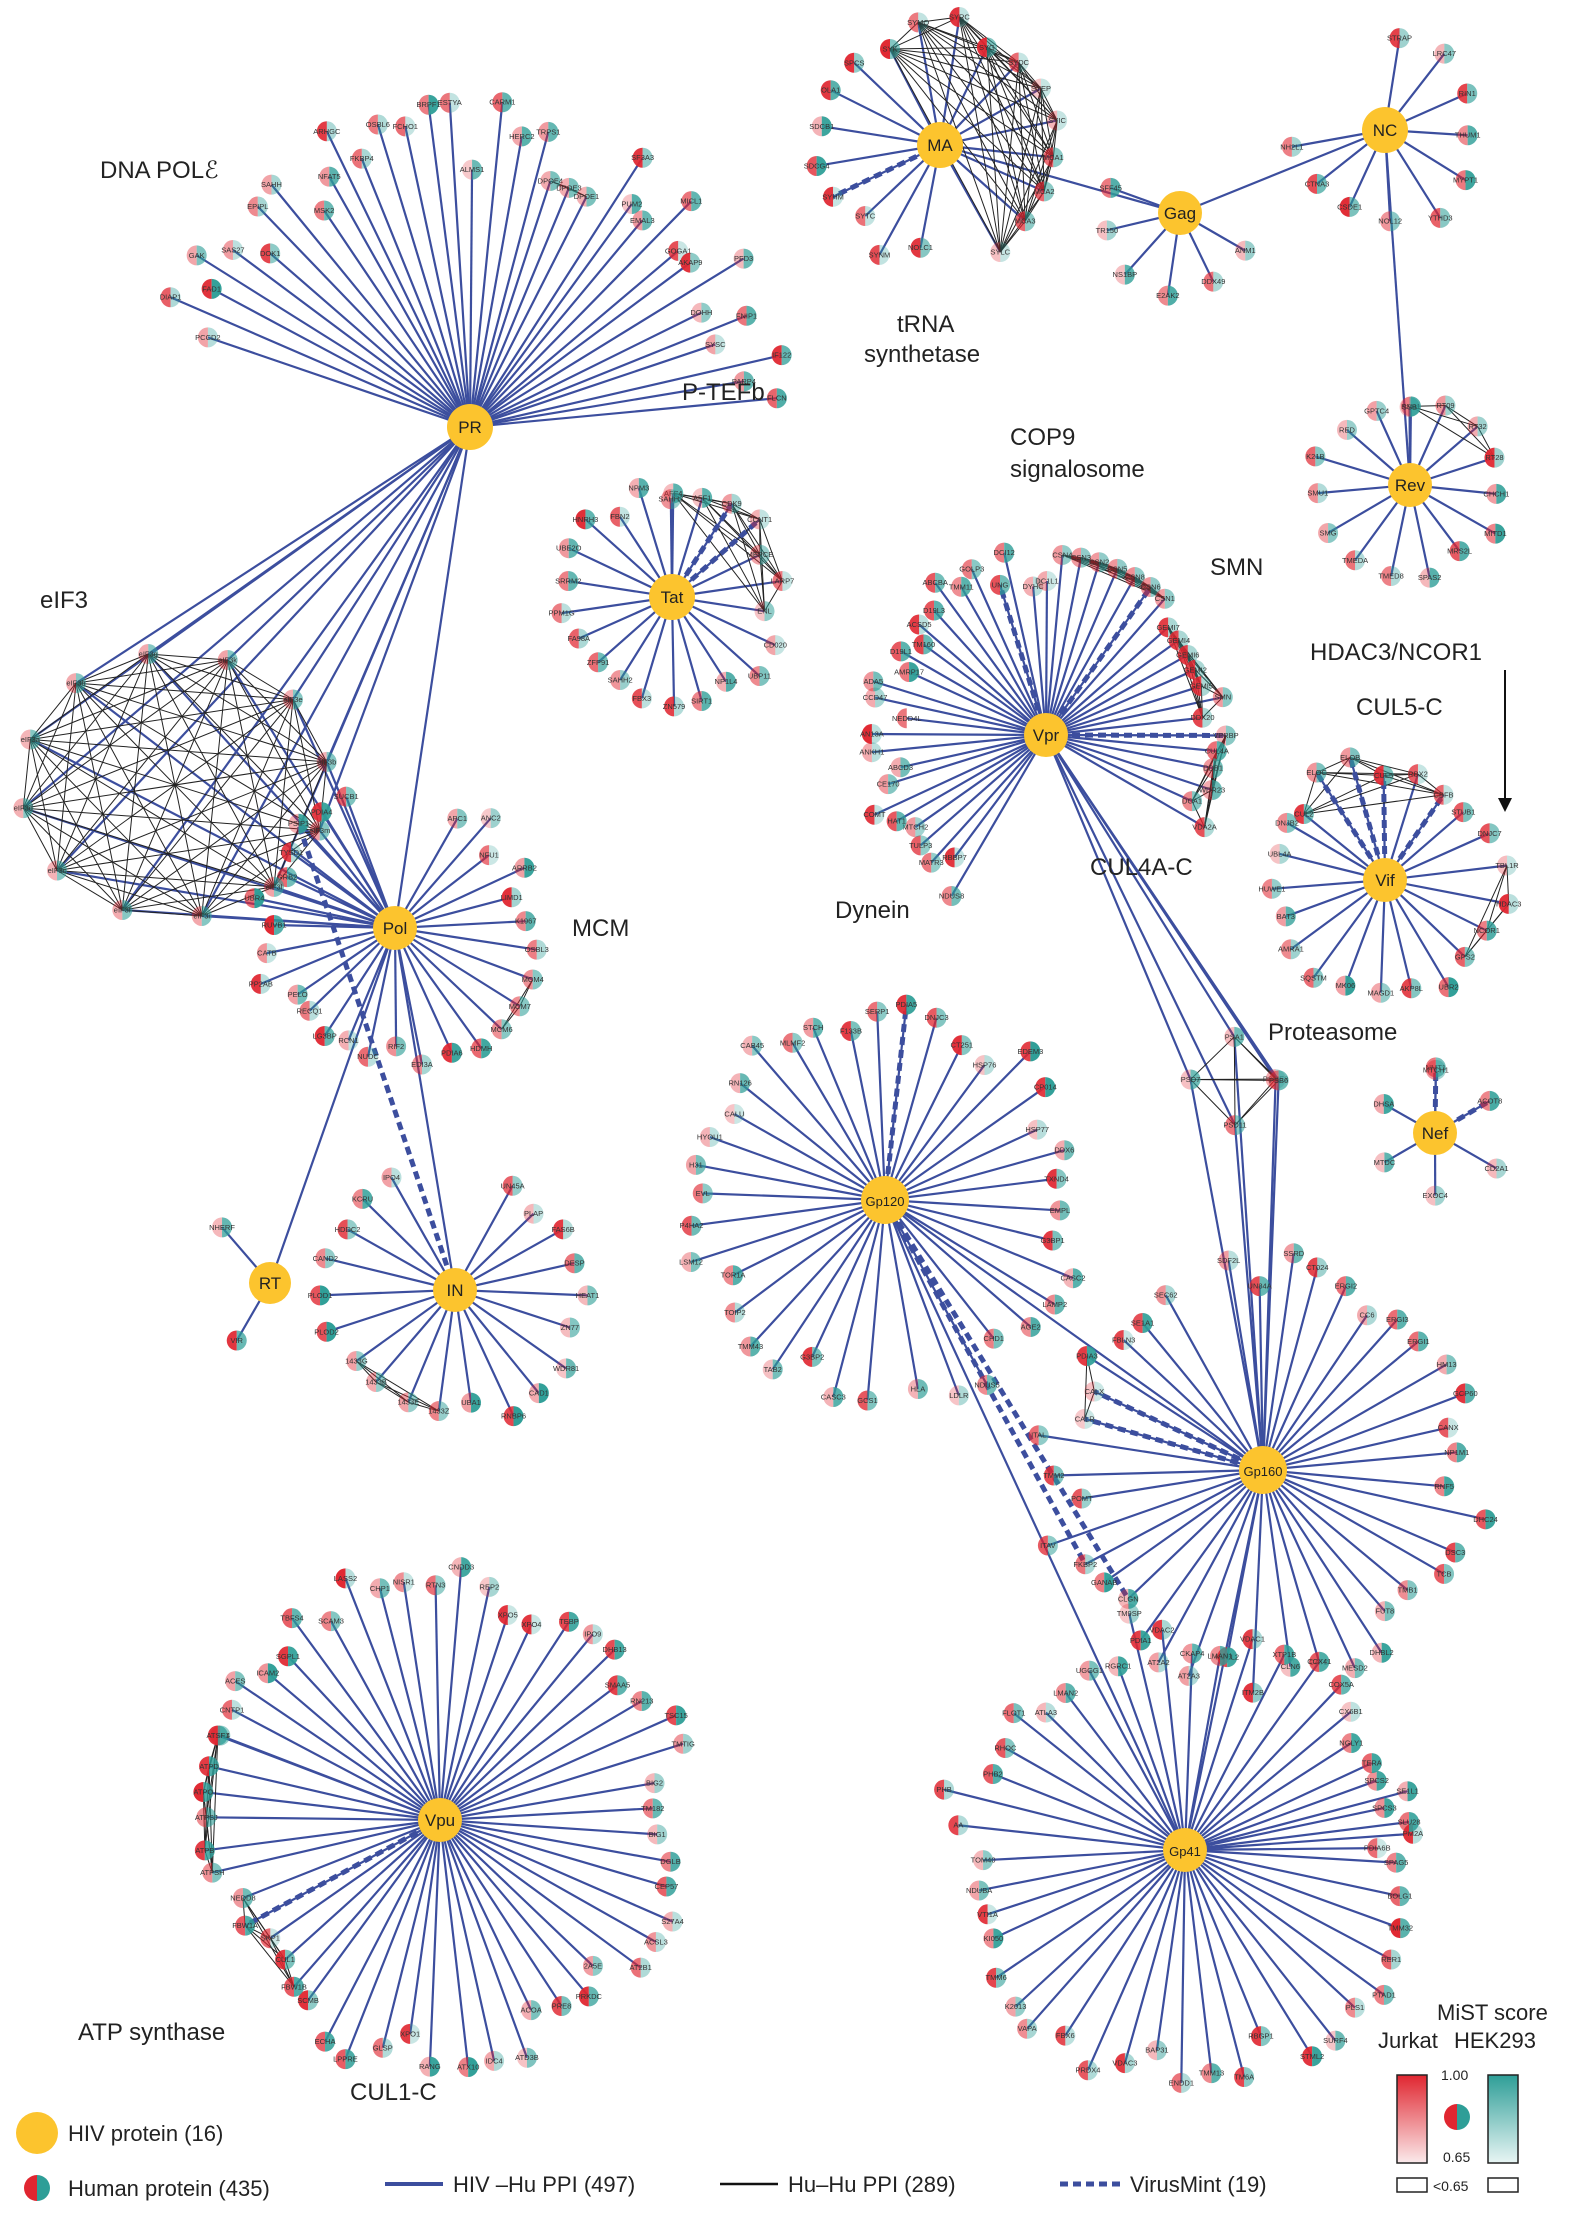 This screenshot has height=2213, width=1578. I want to click on human-protein-label: LRC47, so click(1444, 53).